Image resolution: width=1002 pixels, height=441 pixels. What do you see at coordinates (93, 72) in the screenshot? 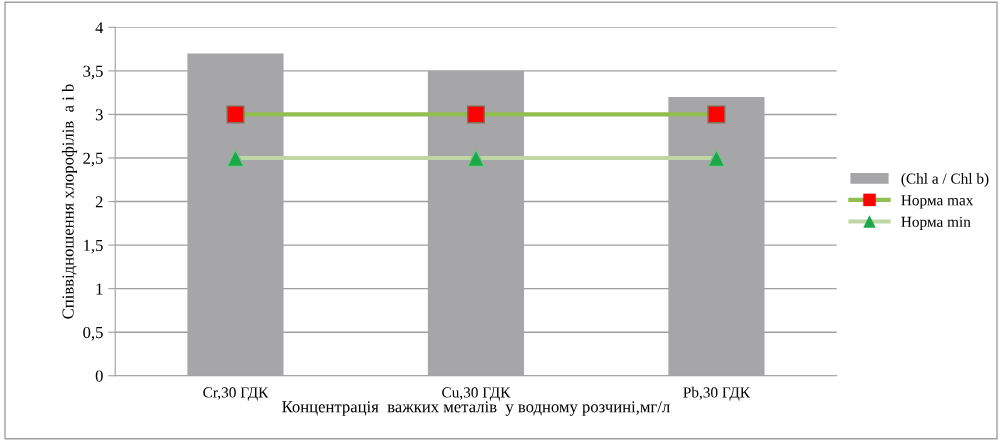
I see `y-tick-label: 3,5` at bounding box center [93, 72].